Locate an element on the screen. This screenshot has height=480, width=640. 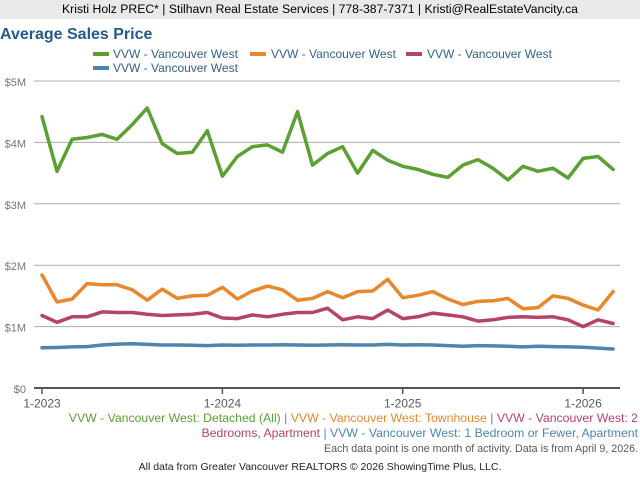
svg-text: $4M is located at coordinates (15, 144).